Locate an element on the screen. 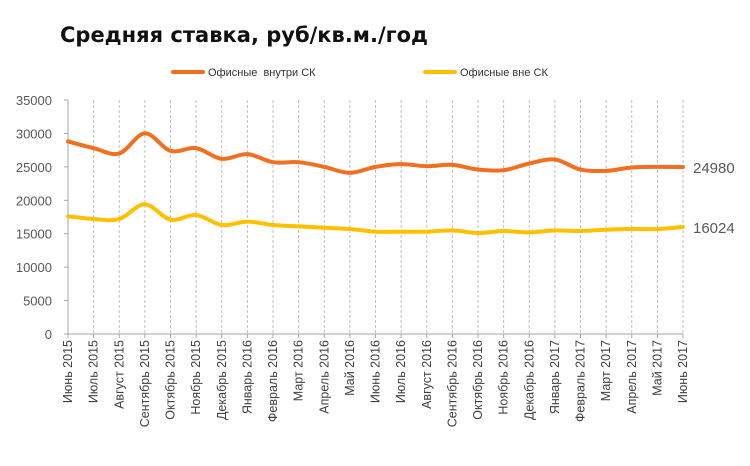  legend-label-inside: Офисные внутри СК is located at coordinates (262, 73).